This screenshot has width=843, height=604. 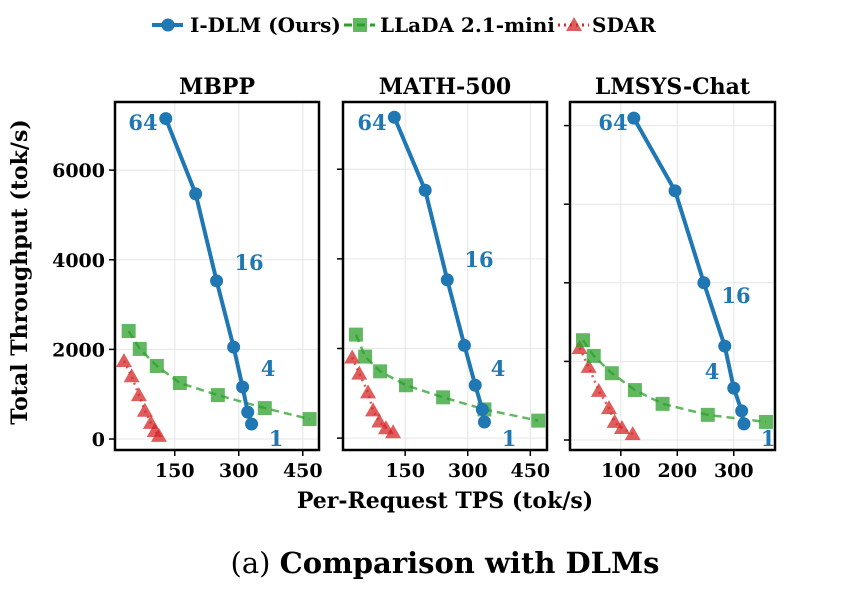 I want to click on panel-title: MBPP, so click(x=217, y=87).